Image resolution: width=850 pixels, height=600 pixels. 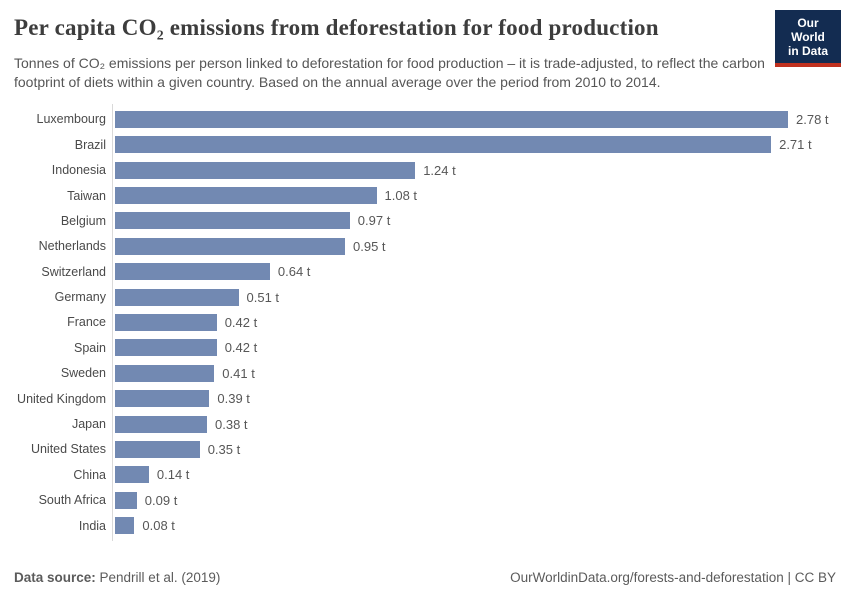 I want to click on chart-row: France 0.42 t, so click(x=425, y=322).